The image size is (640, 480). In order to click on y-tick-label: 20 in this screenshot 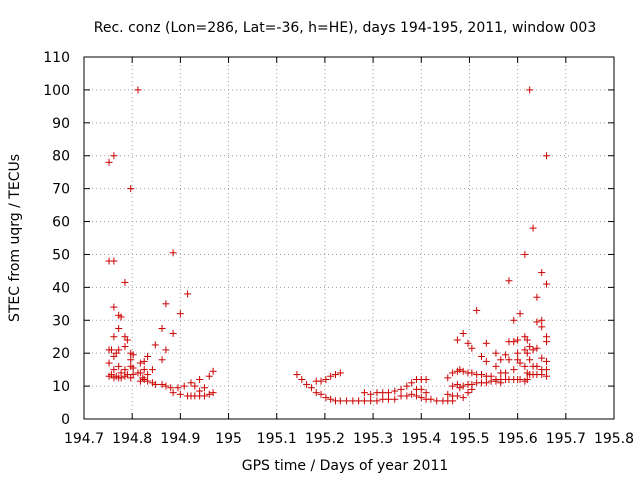, I will do `click(61, 354)`.